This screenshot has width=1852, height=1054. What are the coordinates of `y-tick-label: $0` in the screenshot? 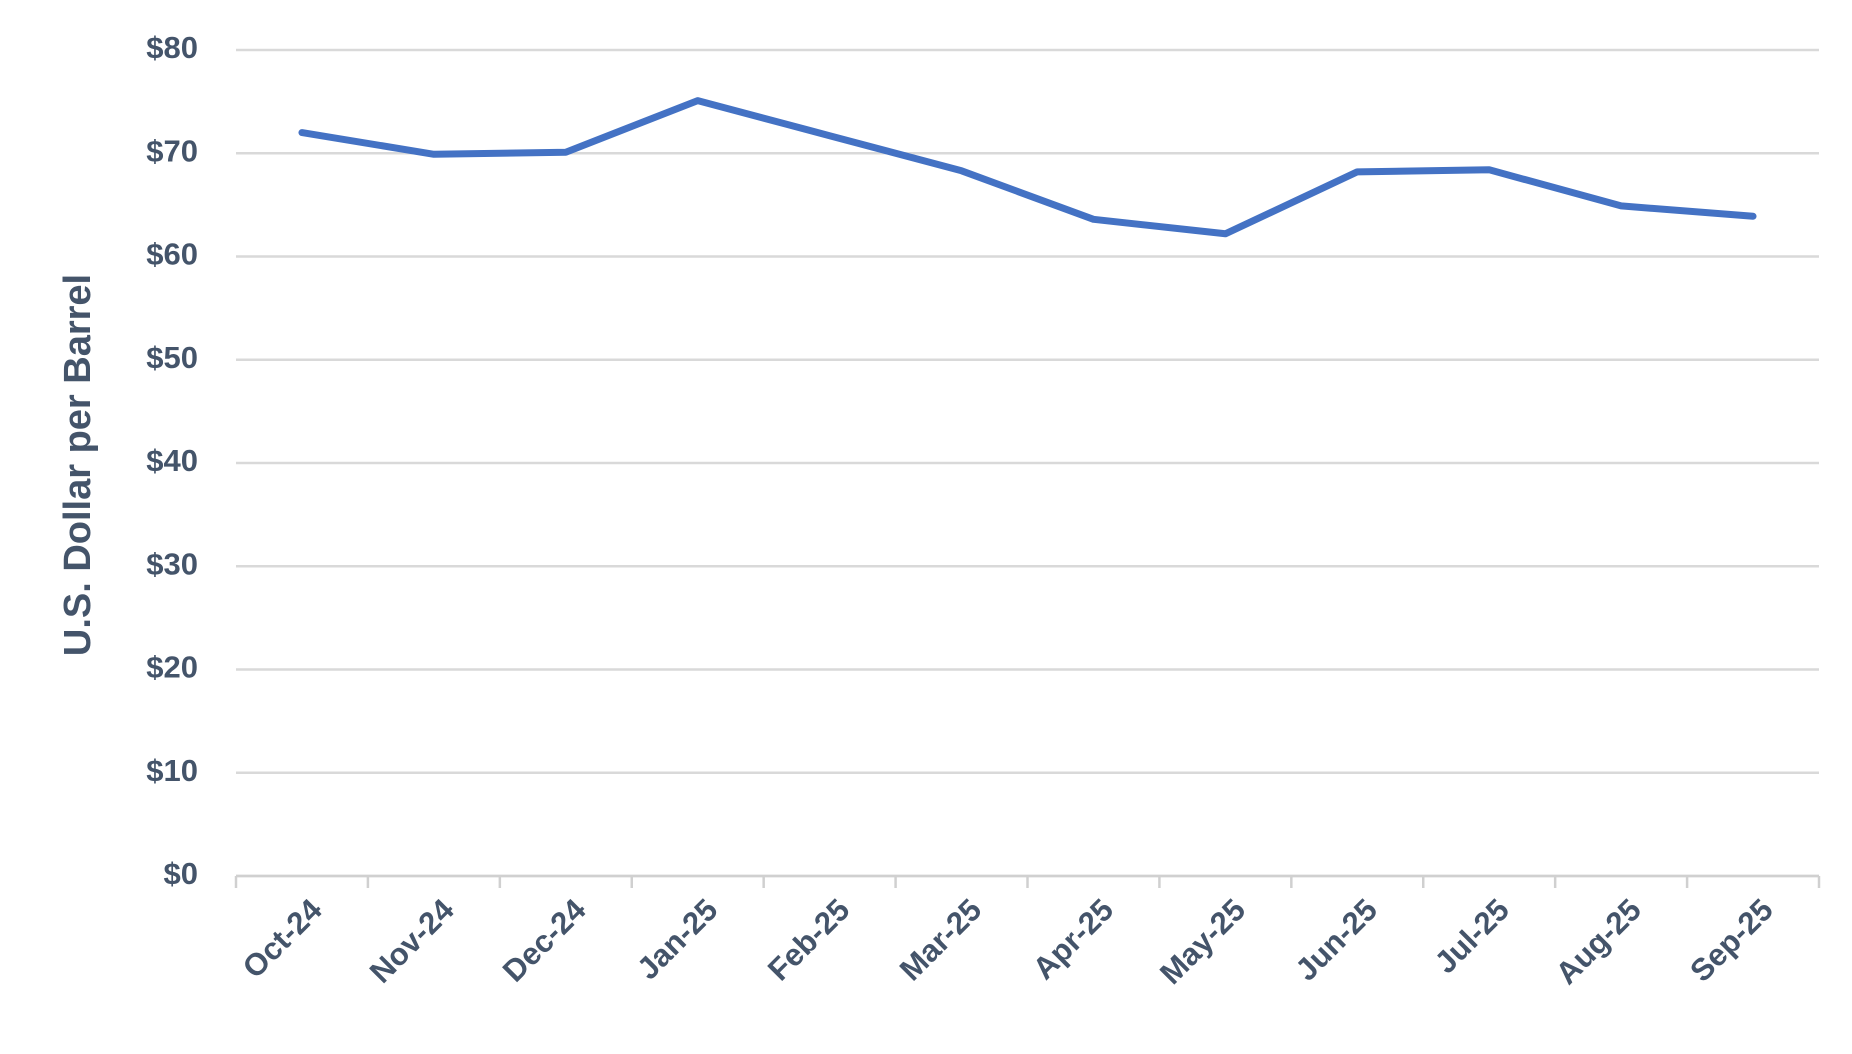 It's located at (181, 873).